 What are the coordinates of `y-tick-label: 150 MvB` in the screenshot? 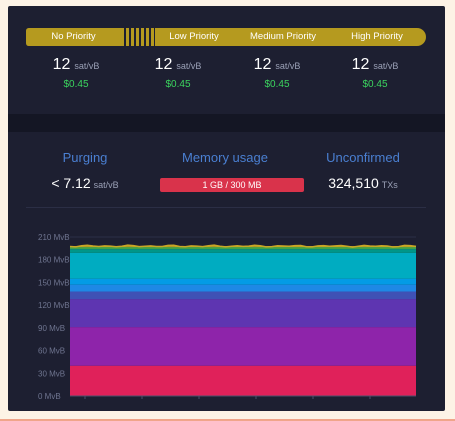 It's located at (54, 282).